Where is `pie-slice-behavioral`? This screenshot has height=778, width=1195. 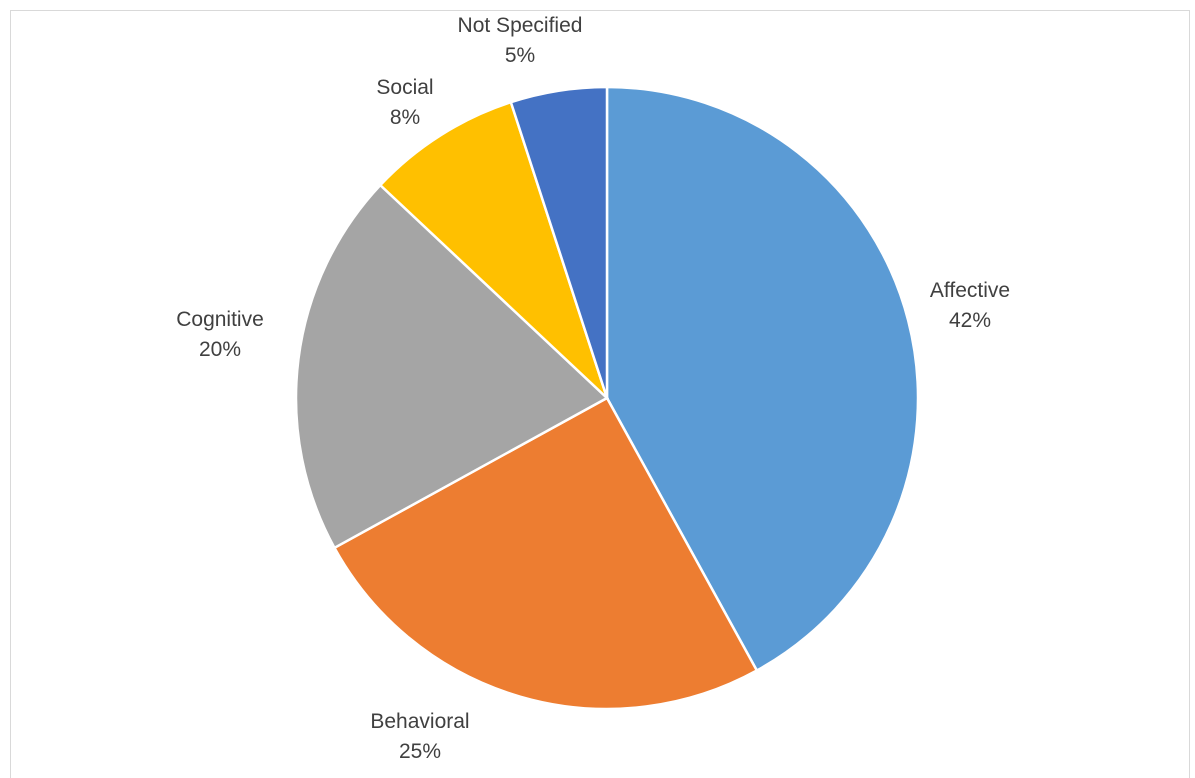 pie-slice-behavioral is located at coordinates (545, 553).